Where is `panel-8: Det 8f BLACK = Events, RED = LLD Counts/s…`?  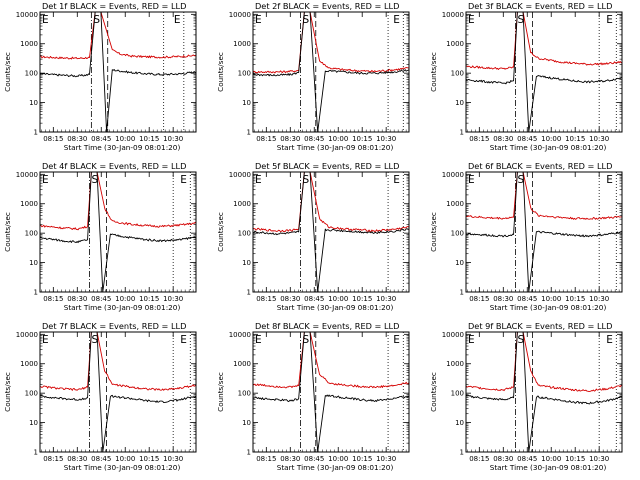 panel-8: Det 8f BLACK = Events, RED = LLD Counts/s… is located at coordinates (313, 396).